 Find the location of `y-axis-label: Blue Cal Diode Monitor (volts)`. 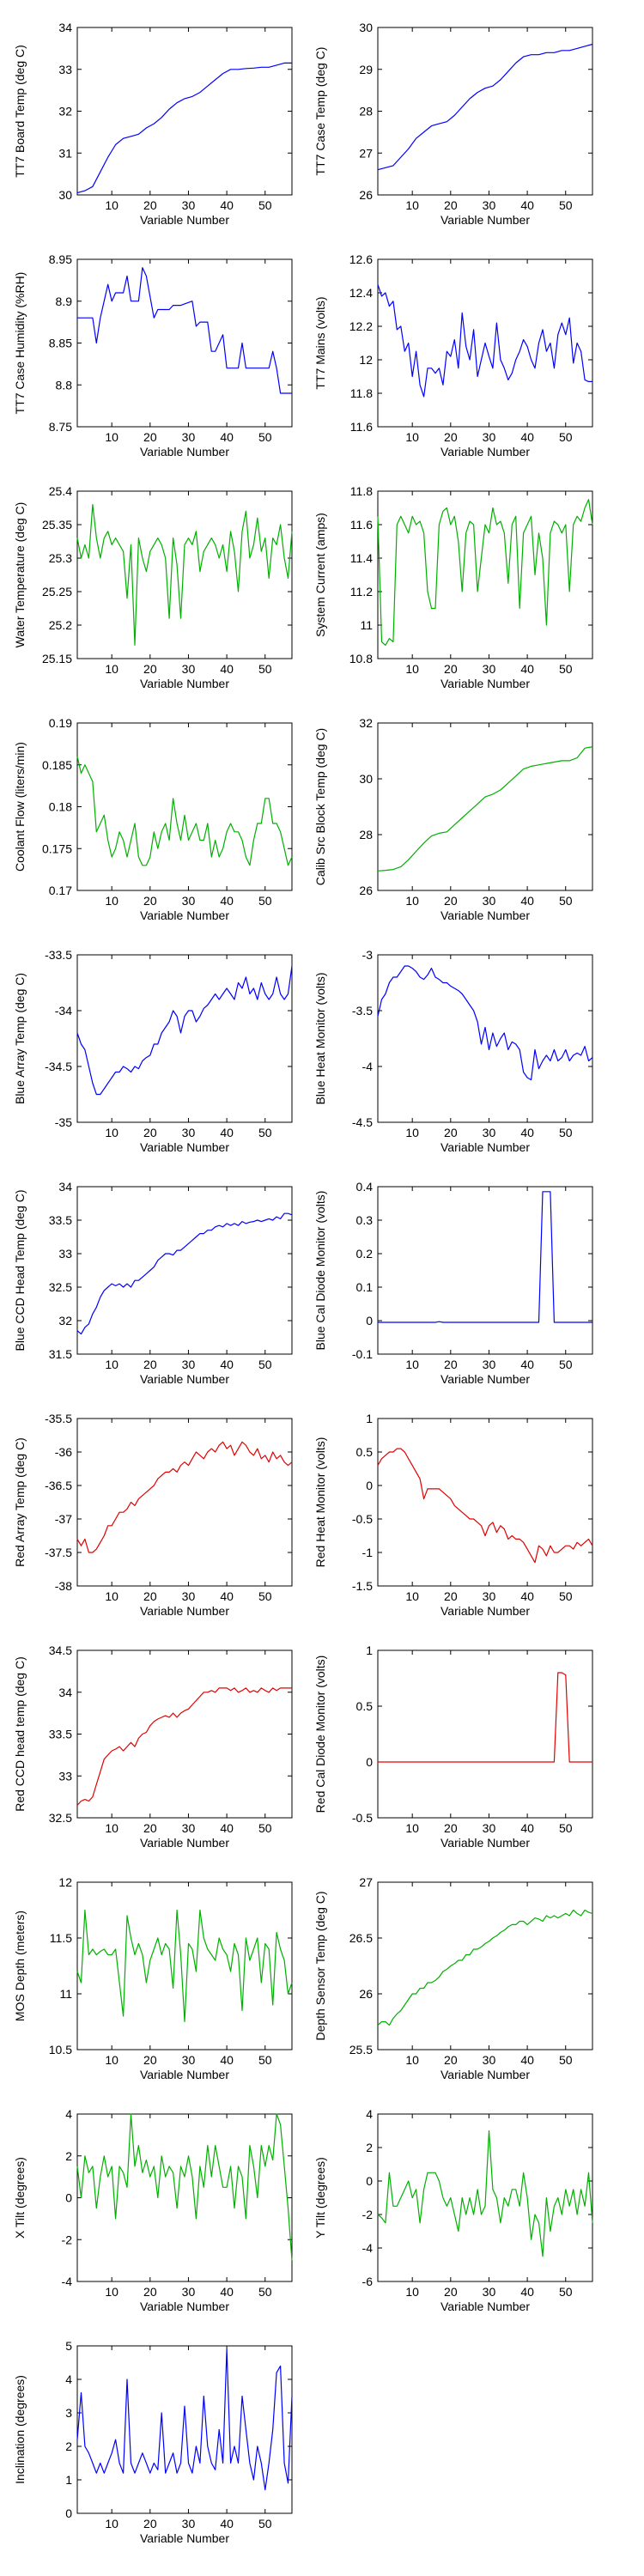

y-axis-label: Blue Cal Diode Monitor (volts) is located at coordinates (320, 1271).